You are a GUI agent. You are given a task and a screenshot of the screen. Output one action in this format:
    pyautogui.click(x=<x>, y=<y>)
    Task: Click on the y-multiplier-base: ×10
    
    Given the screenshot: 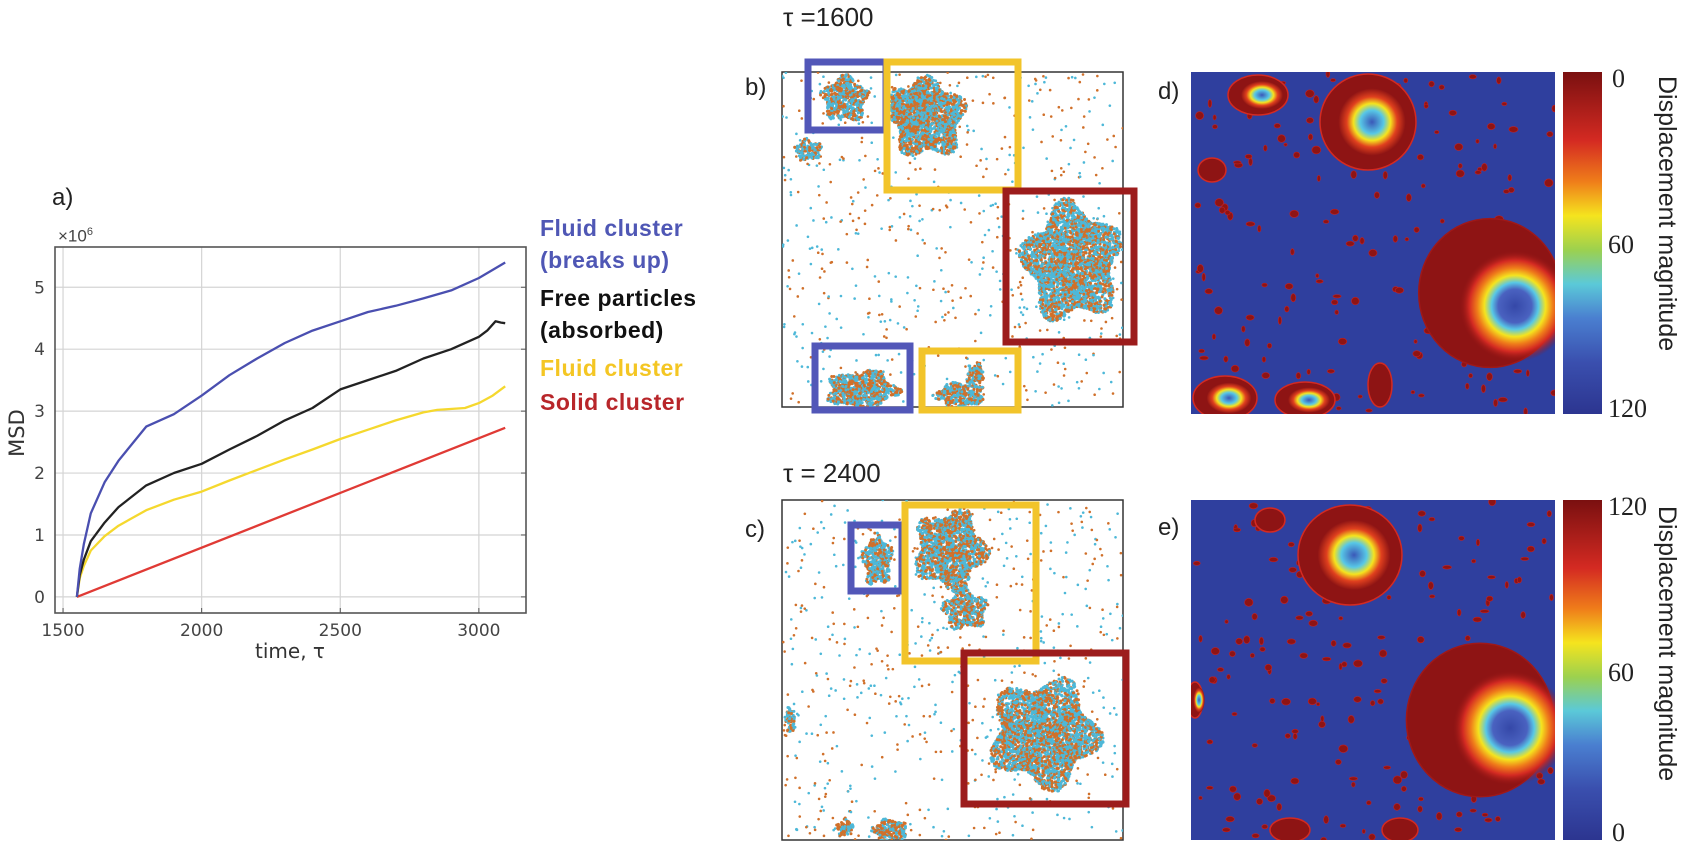 What is the action you would take?
    pyautogui.click(x=72, y=236)
    